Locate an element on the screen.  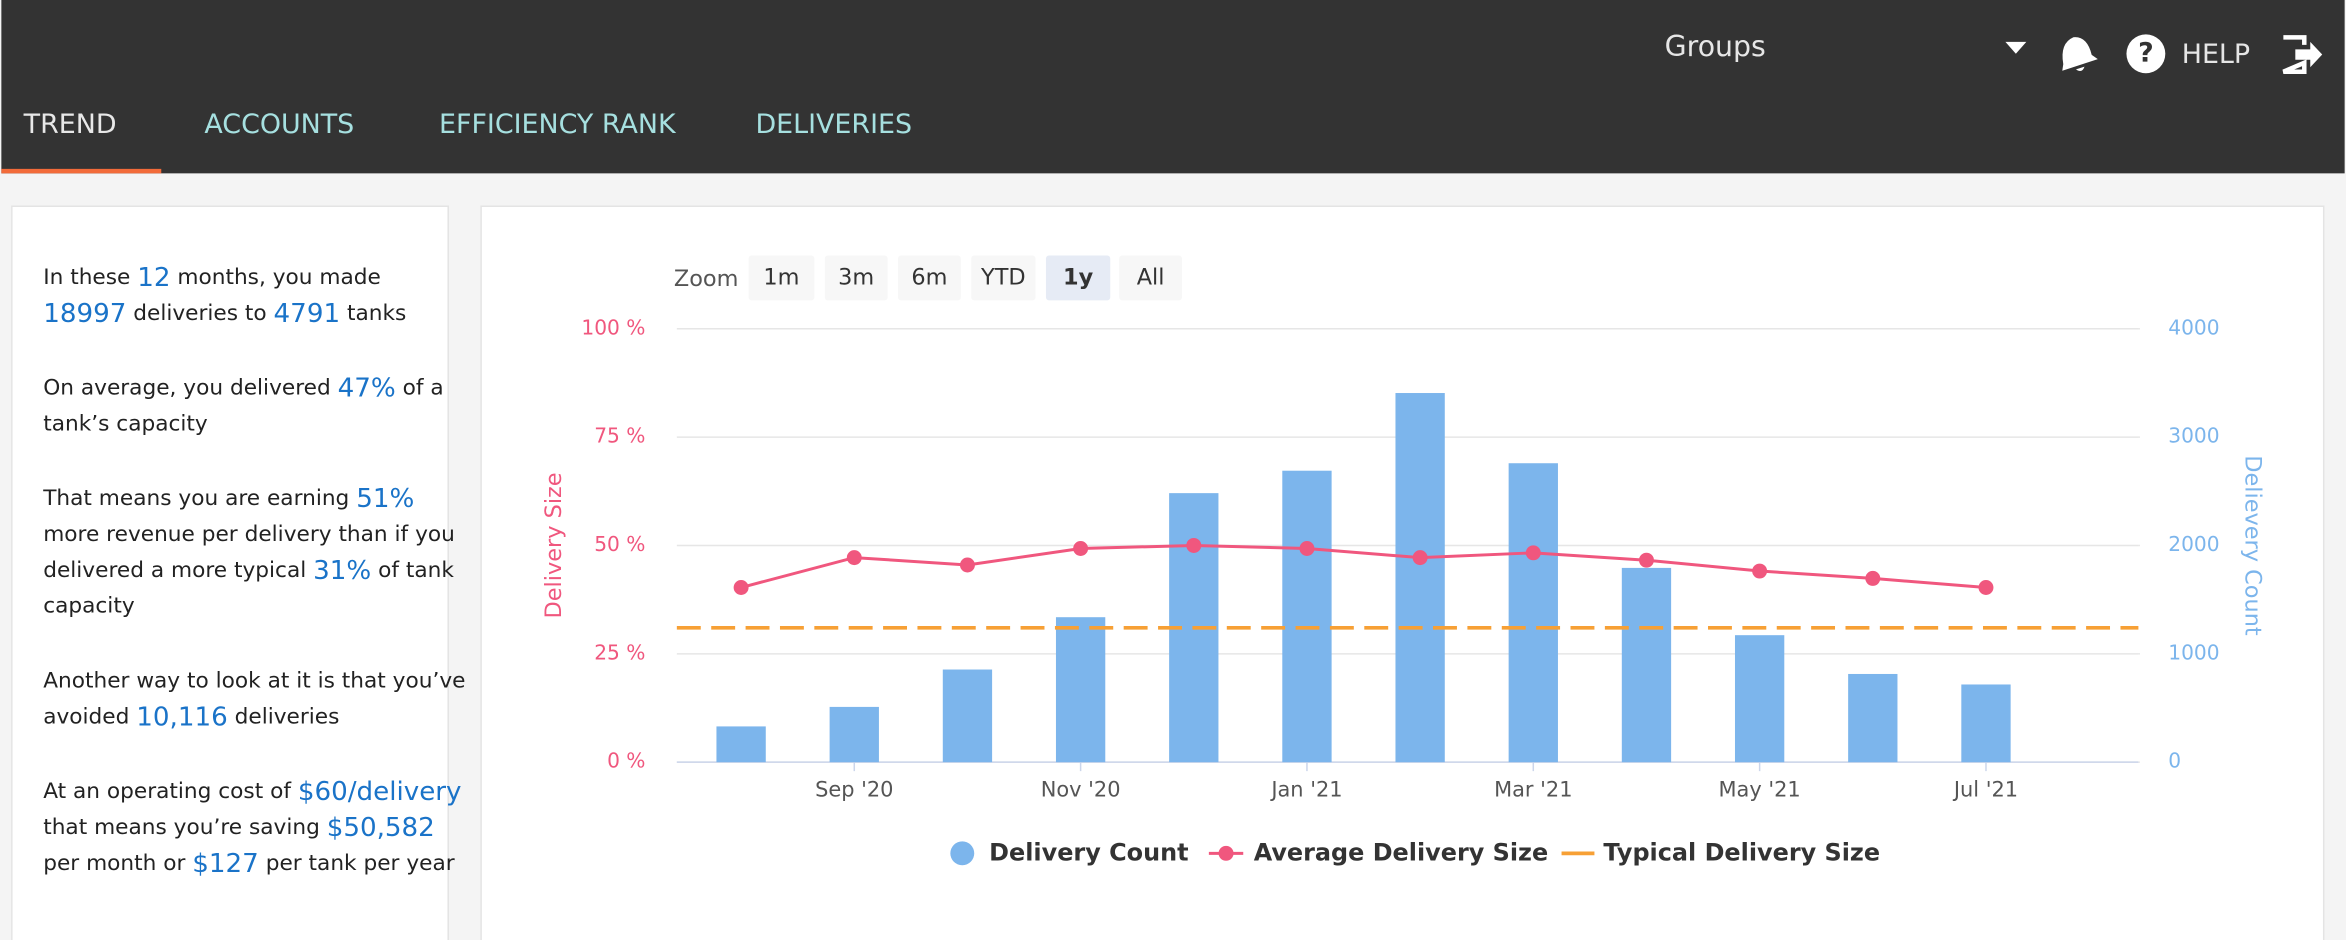
summary-line: Another way to look at it is that you’ve is located at coordinates (254, 680).